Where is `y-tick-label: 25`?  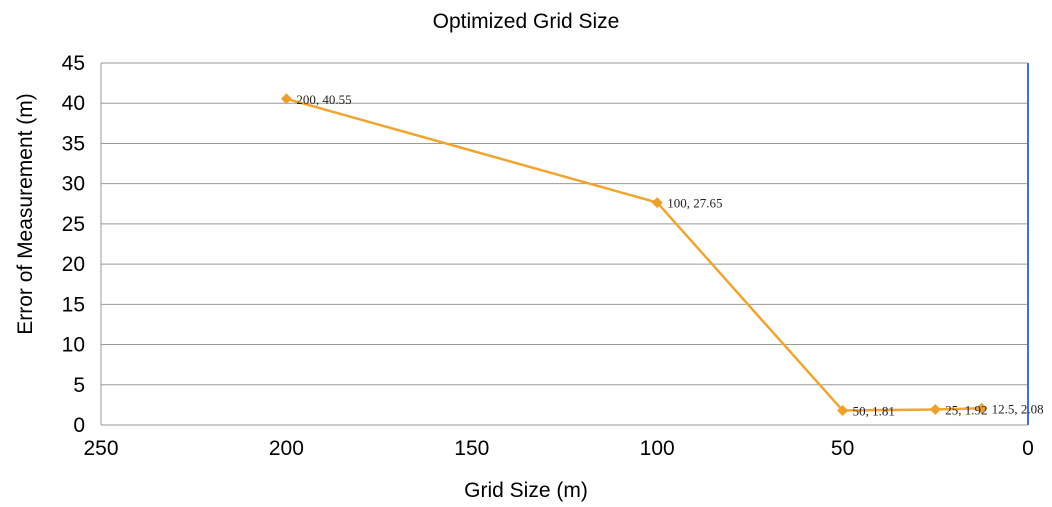
y-tick-label: 25 is located at coordinates (73, 224).